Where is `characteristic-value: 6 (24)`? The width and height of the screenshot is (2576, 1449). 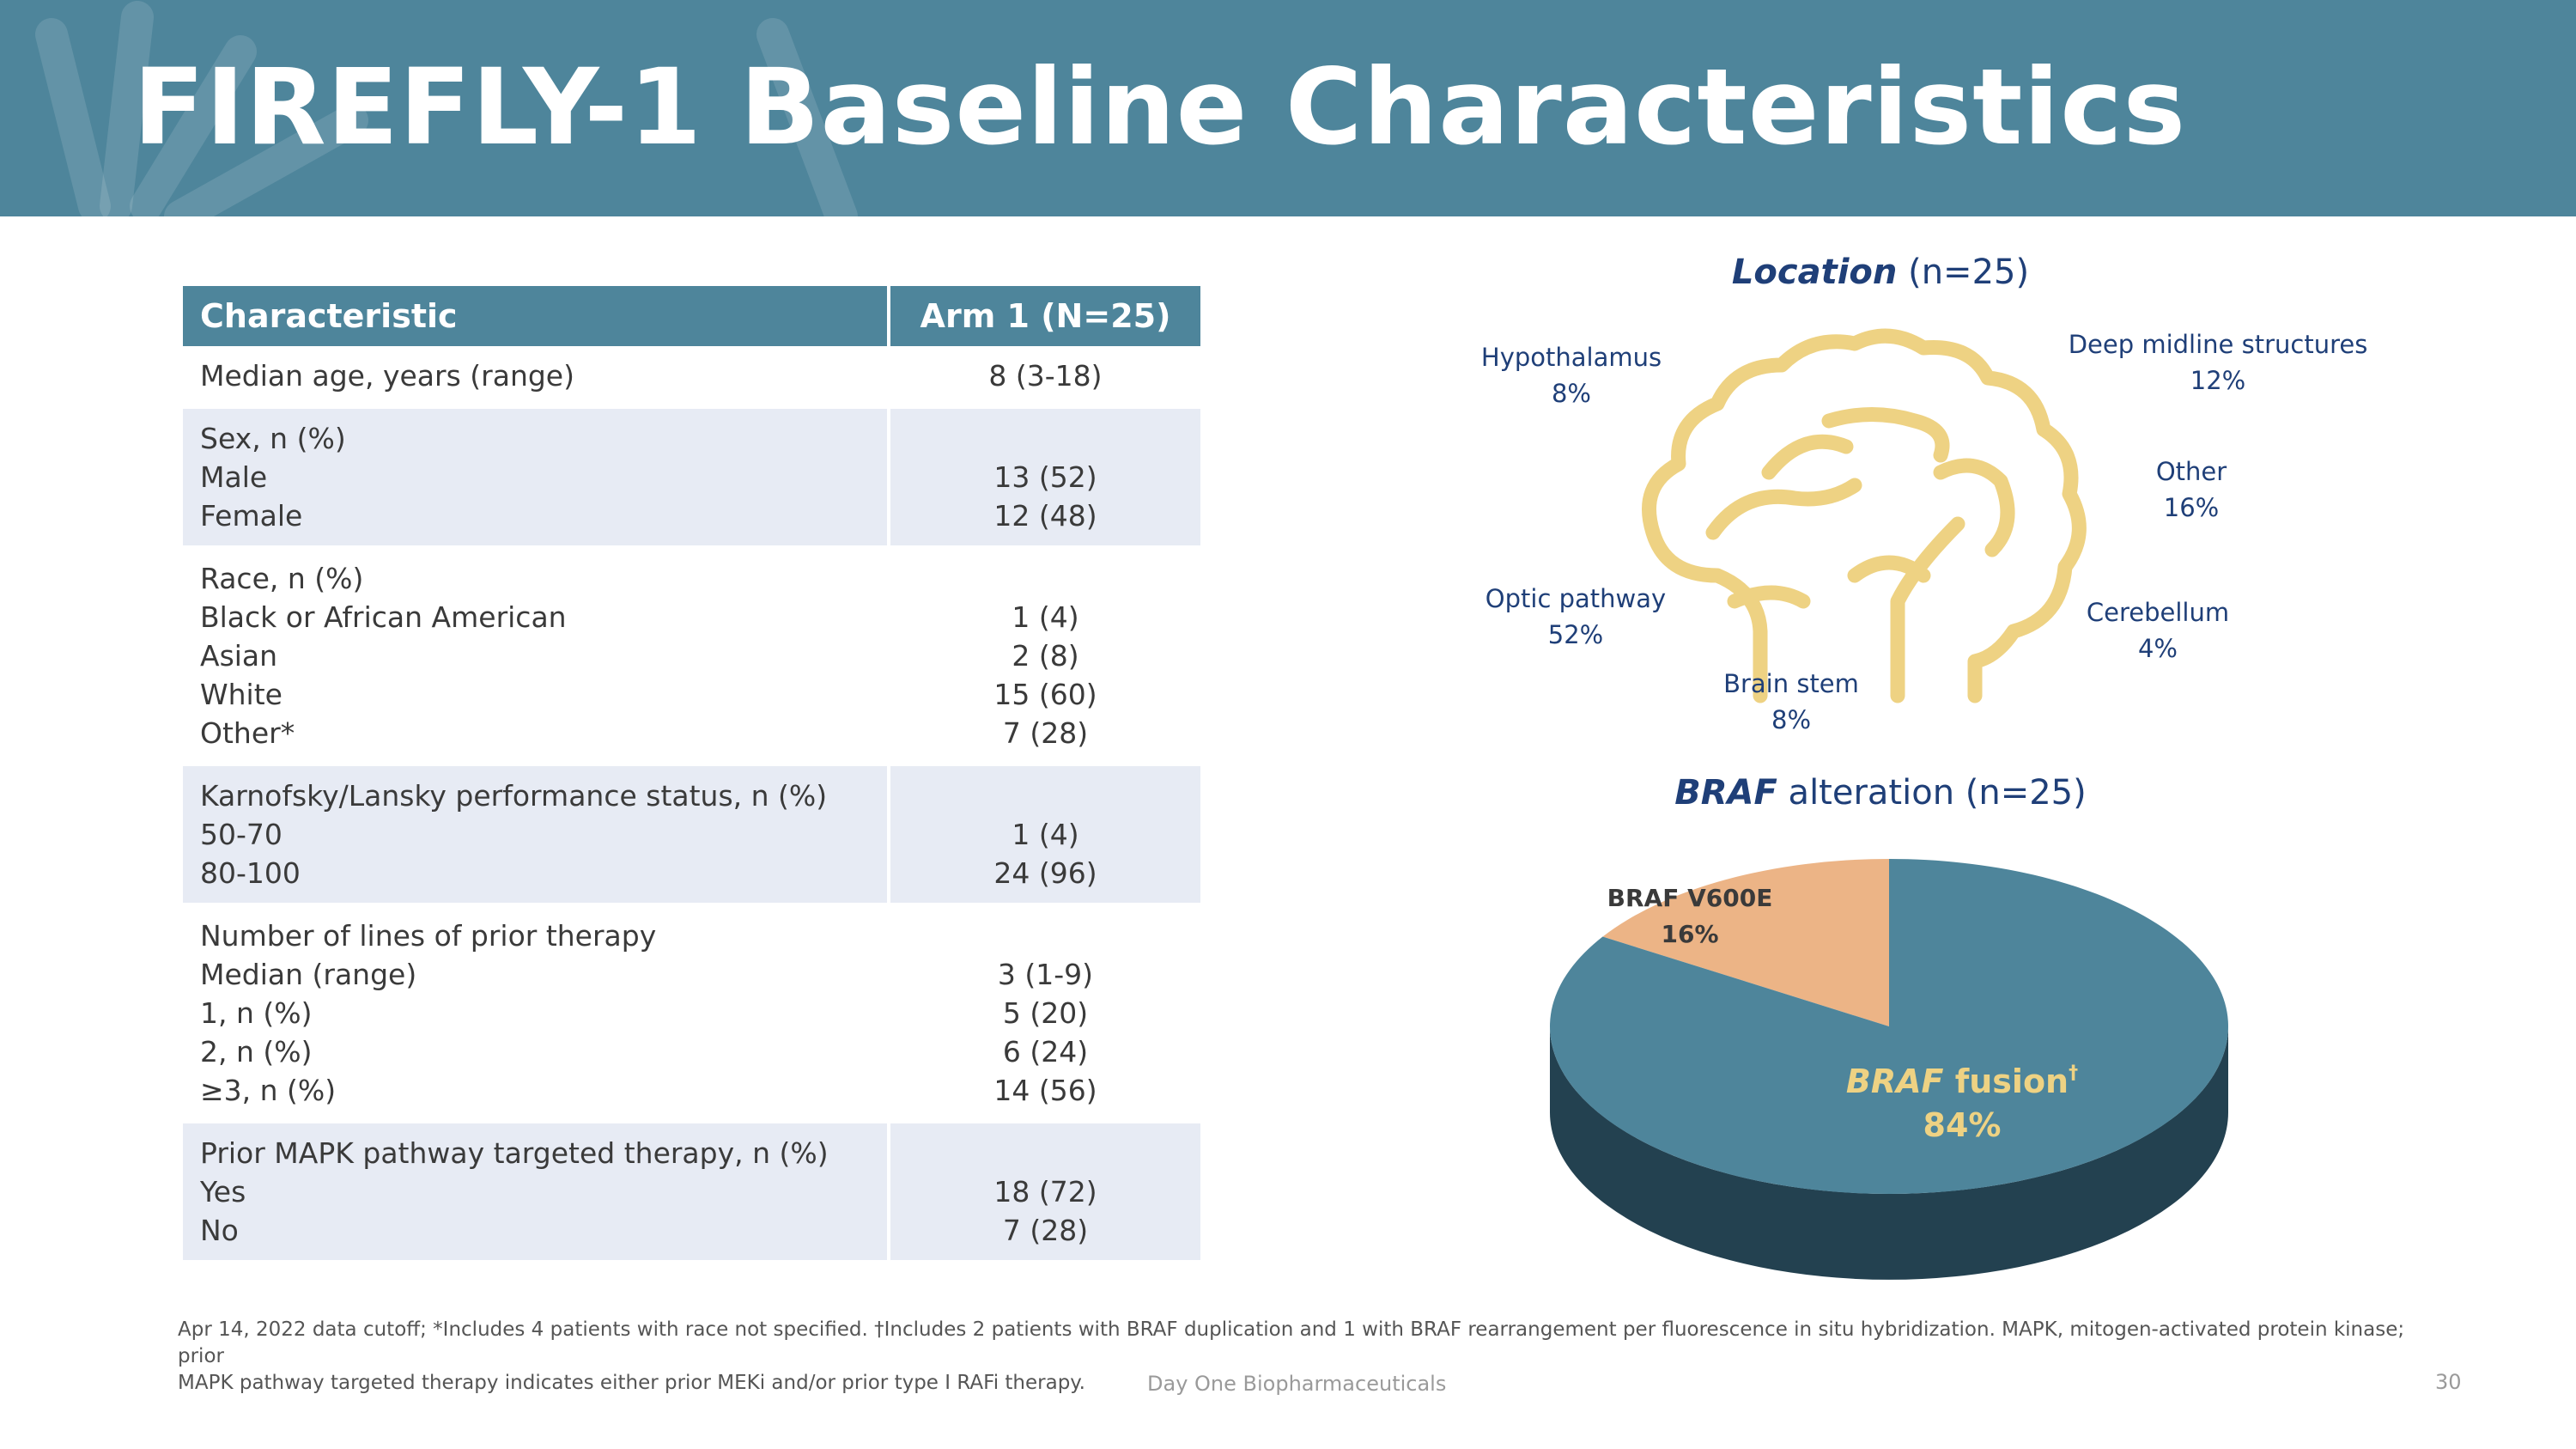
characteristic-value: 6 (24) is located at coordinates (1045, 1051).